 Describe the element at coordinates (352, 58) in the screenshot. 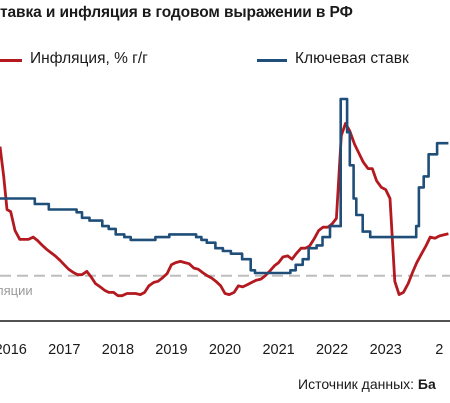

I see `legend-label-key-rate: Ключевая ставк` at that location.